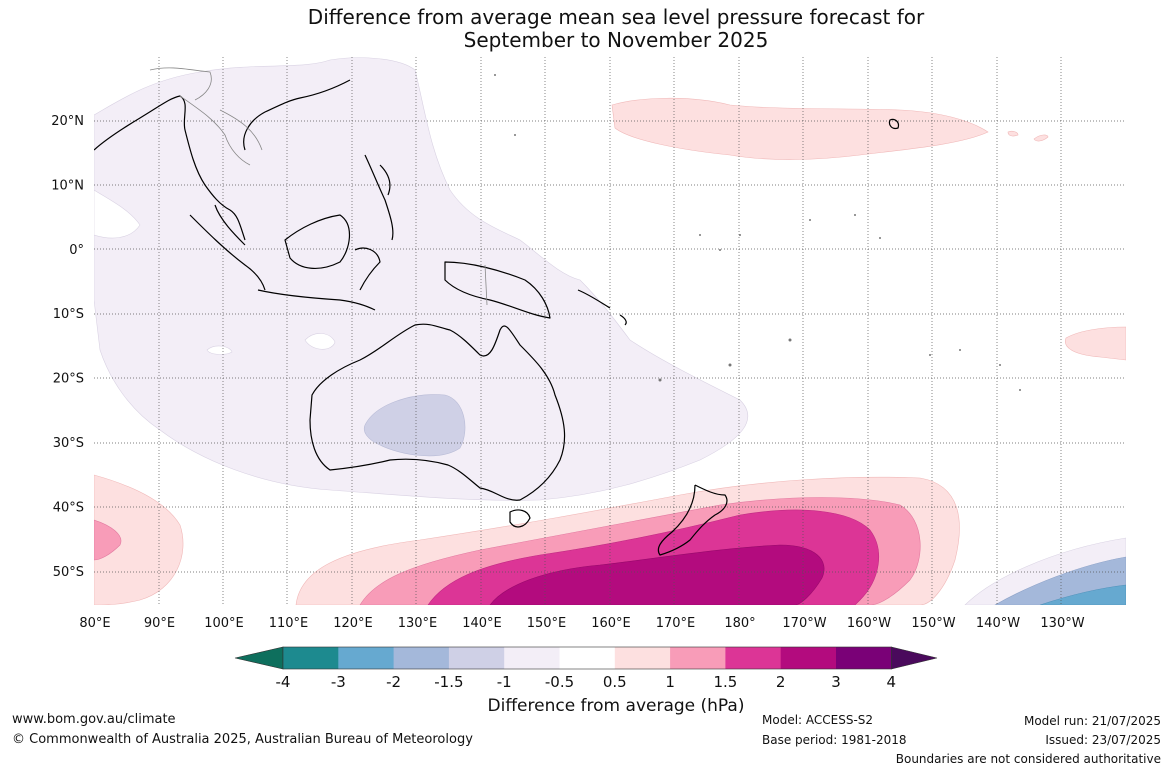  Describe the element at coordinates (804, 623) in the screenshot. I see `lon-label: 170°W` at that location.